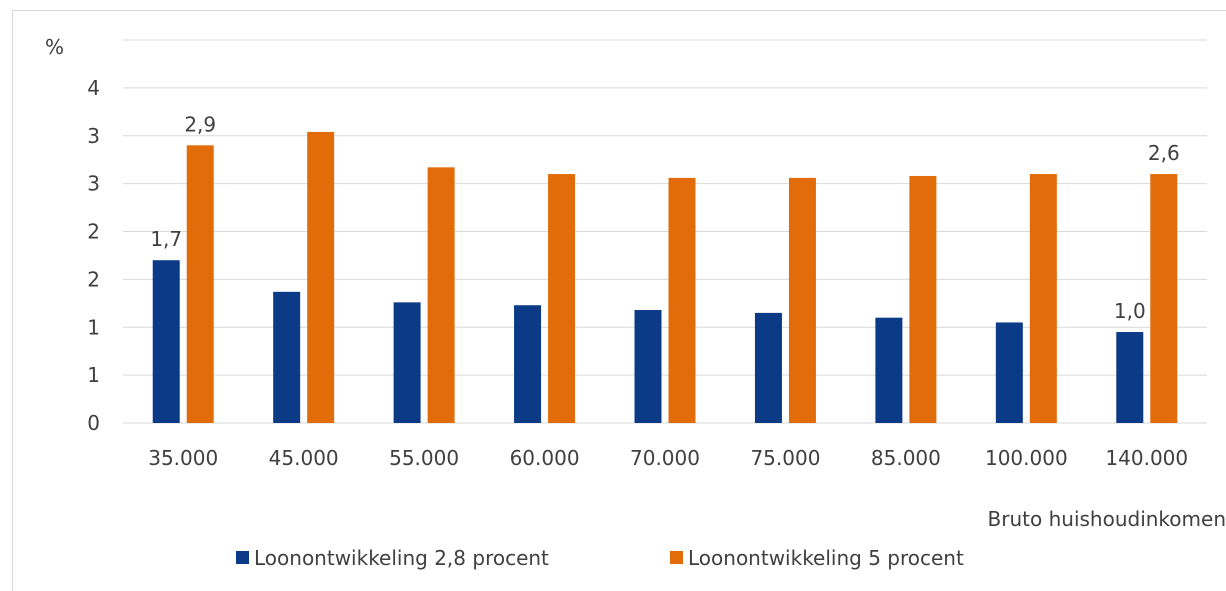 The width and height of the screenshot is (1226, 591). What do you see at coordinates (768, 367) in the screenshot?
I see `bar-series-1-75.000` at bounding box center [768, 367].